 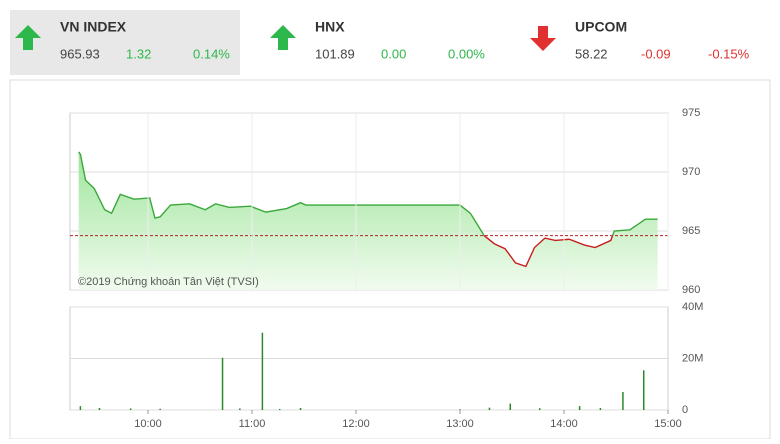 I want to click on index-value: 965.93, so click(x=80, y=53).